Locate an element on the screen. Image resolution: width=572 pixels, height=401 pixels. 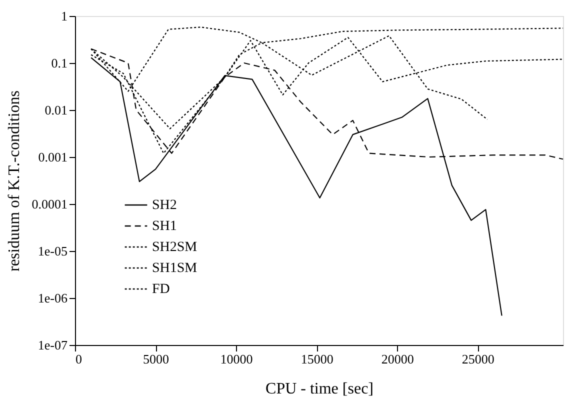
y-tick-label: 0.0001 is located at coordinates (50, 204).